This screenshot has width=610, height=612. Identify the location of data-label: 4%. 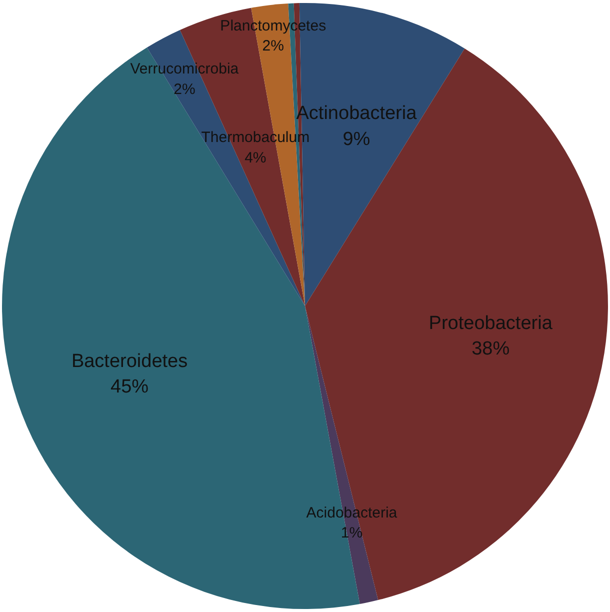
(255, 157).